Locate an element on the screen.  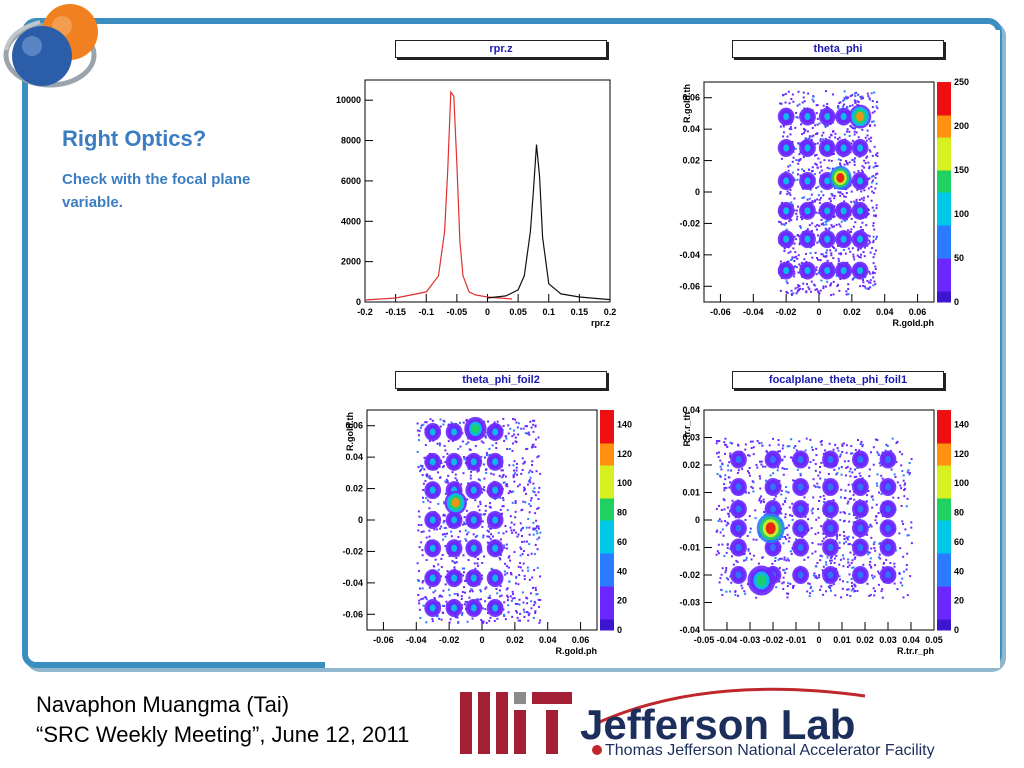
y-tick-label: 4000 is located at coordinates (351, 221).